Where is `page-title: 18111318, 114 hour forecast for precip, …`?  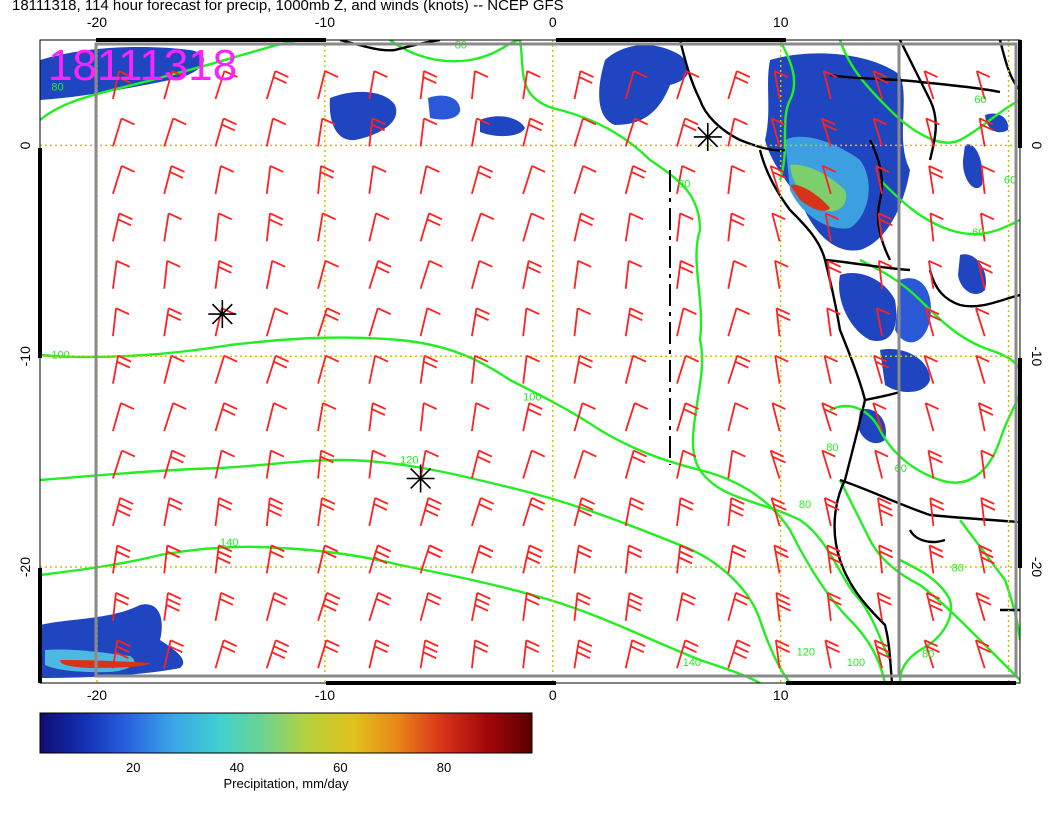
page-title: 18111318, 114 hour forecast for precip, … is located at coordinates (288, 7).